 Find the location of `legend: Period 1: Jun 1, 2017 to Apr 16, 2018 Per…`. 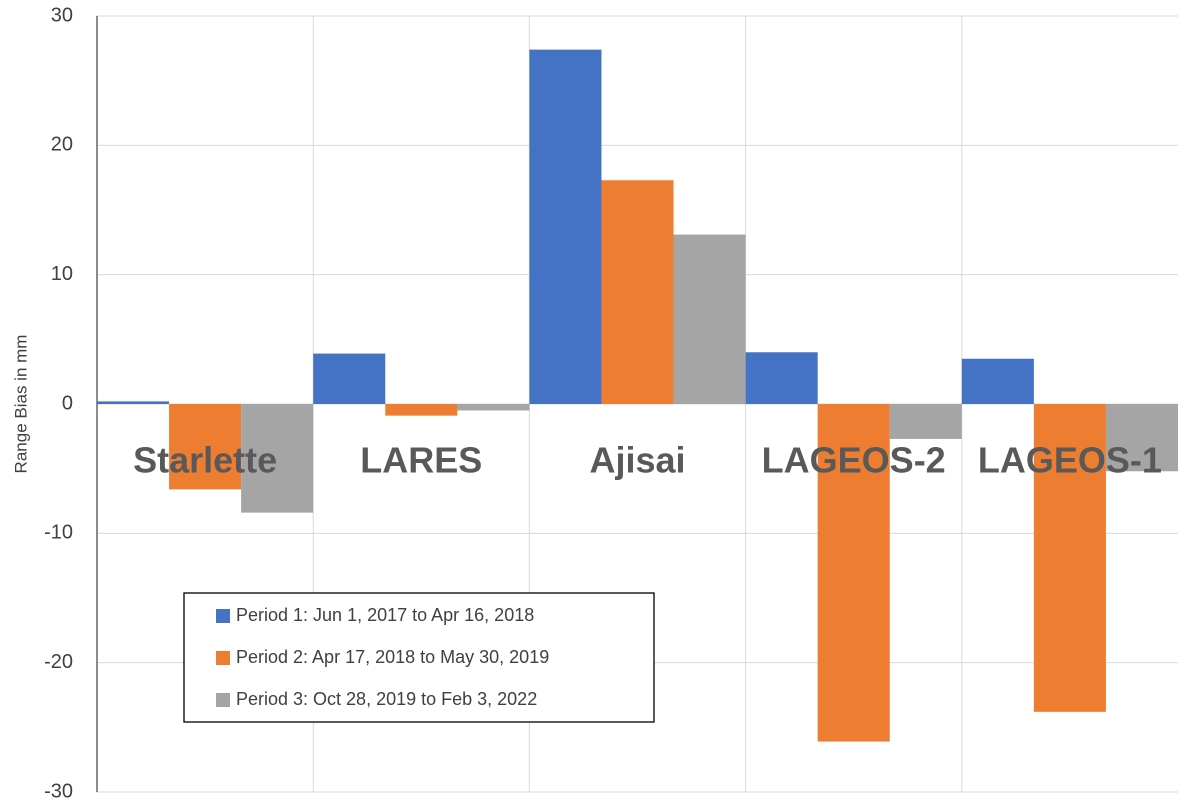

legend: Period 1: Jun 1, 2017 to Apr 16, 2018 Per… is located at coordinates (419, 657).